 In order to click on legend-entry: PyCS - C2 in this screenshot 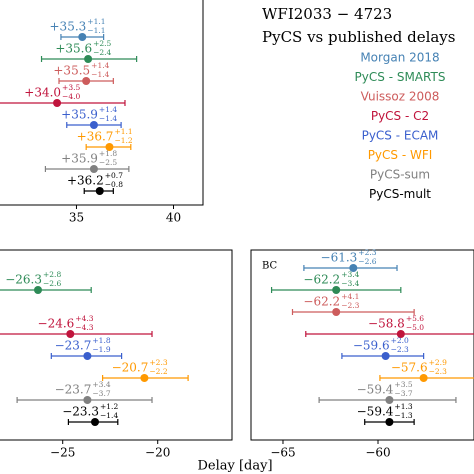, I will do `click(400, 116)`.